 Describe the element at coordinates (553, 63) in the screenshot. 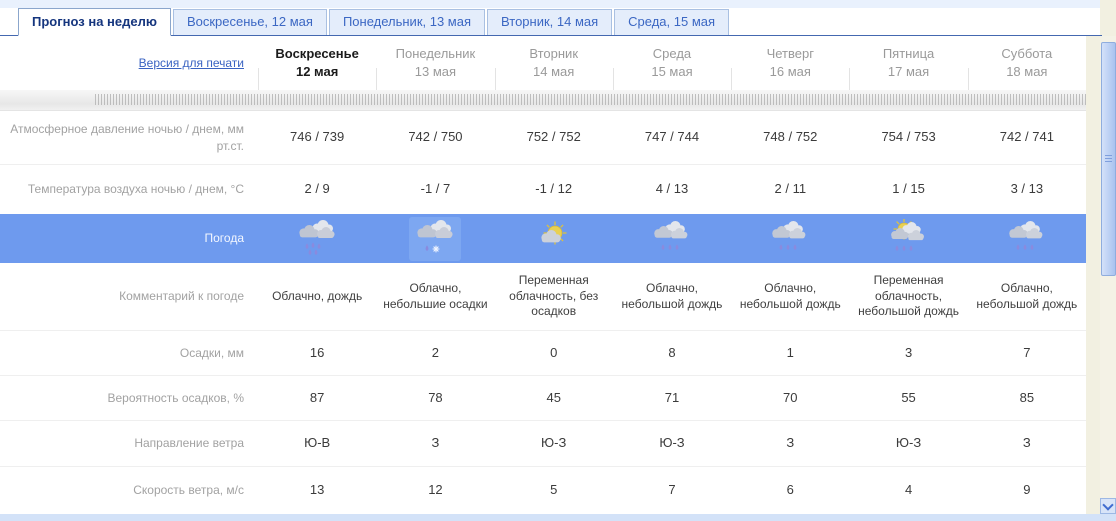

I see `day-header-tuesday: Вторник 14 мая` at that location.